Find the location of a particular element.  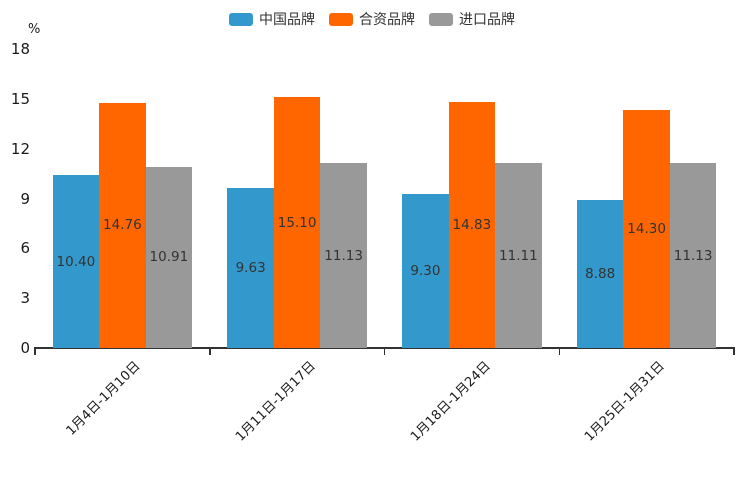

bar-series2-group2 is located at coordinates (297, 222).